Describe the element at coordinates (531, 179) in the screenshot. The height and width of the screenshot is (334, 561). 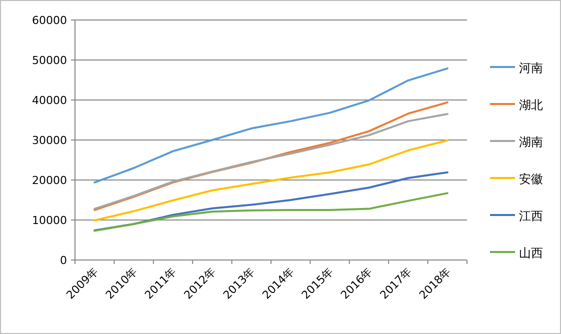
I see `legend-label: 安徽` at that location.